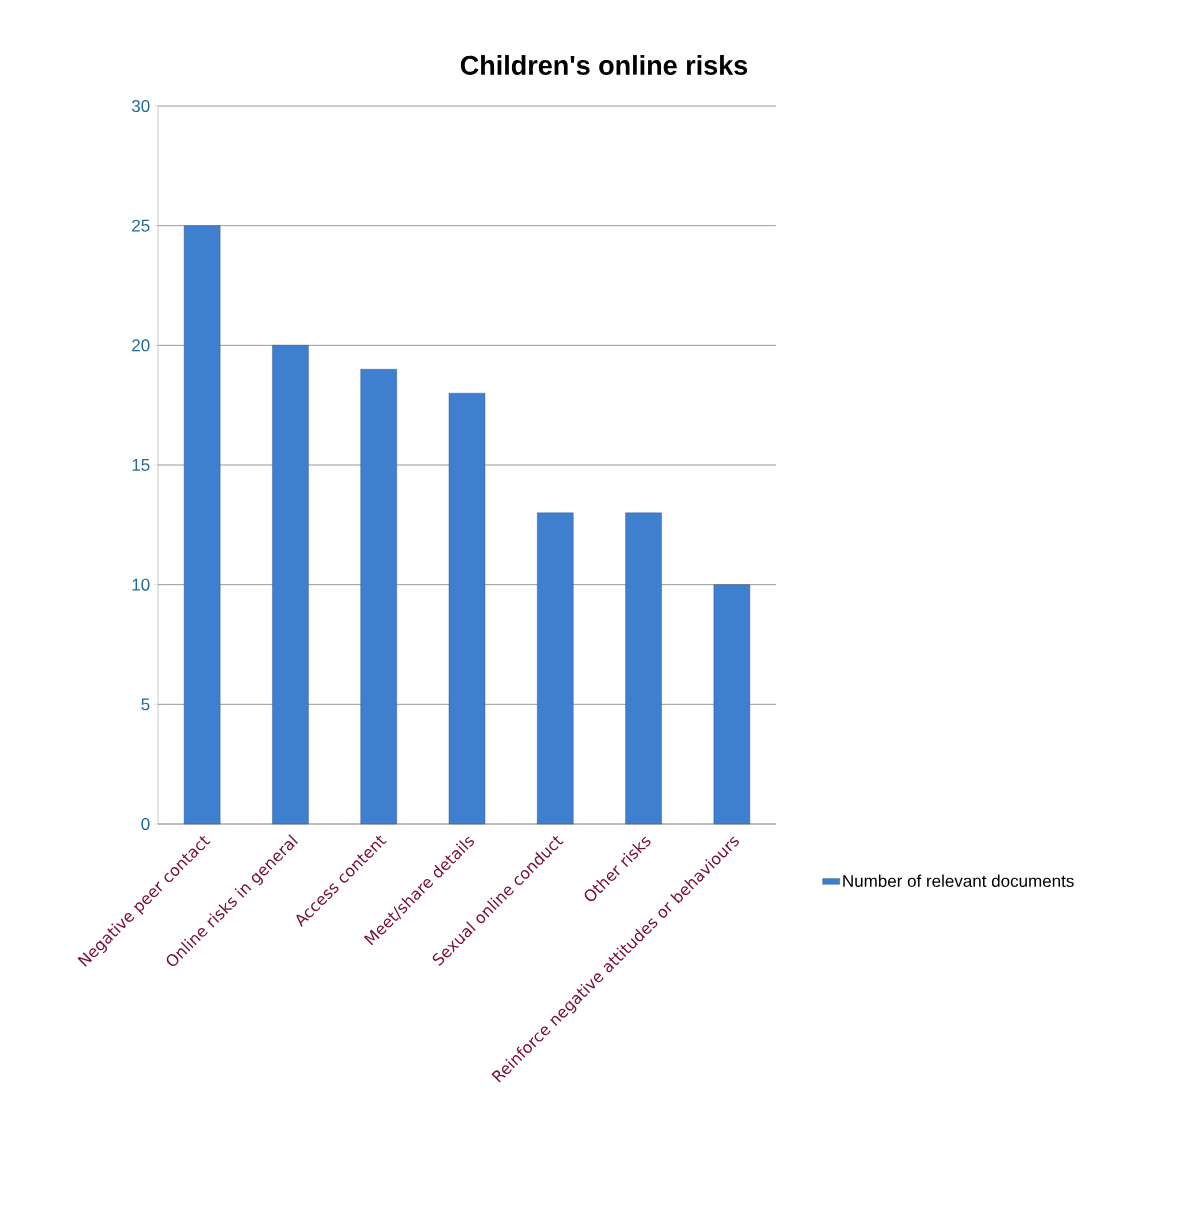 Image resolution: width=1190 pixels, height=1219 pixels. Describe the element at coordinates (958, 881) in the screenshot. I see `legend-label: Number of relevant documents` at that location.